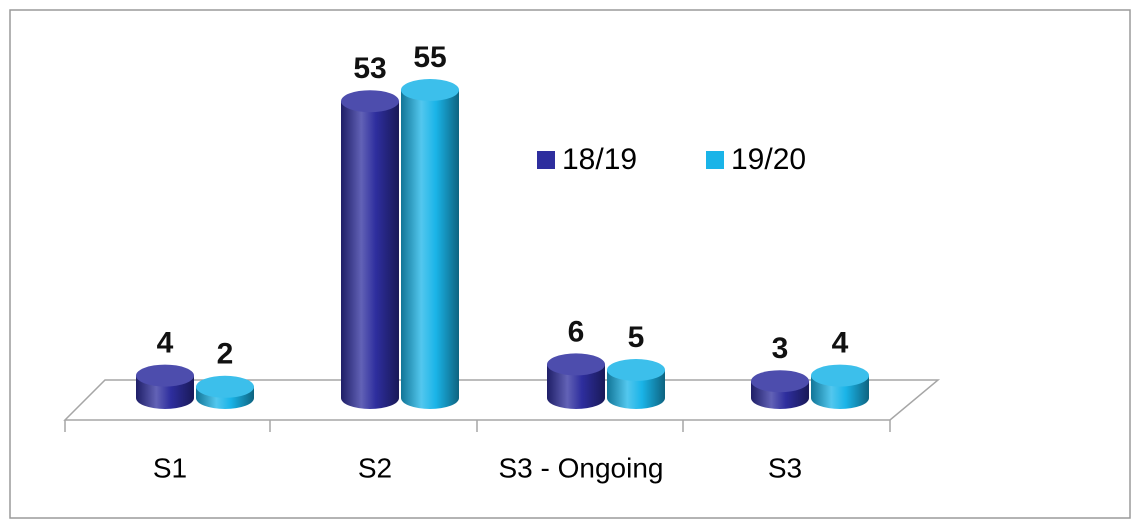 This screenshot has height=523, width=1140. I want to click on legend-label: 19/20, so click(768, 159).